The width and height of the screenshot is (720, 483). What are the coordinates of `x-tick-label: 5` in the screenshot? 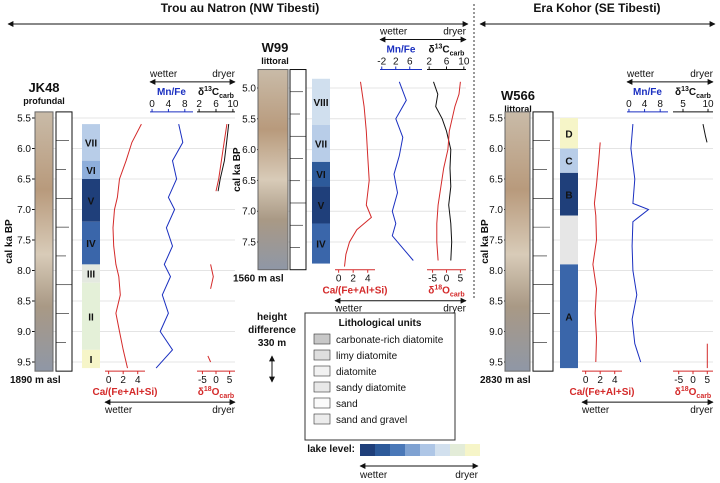 It's located at (230, 380).